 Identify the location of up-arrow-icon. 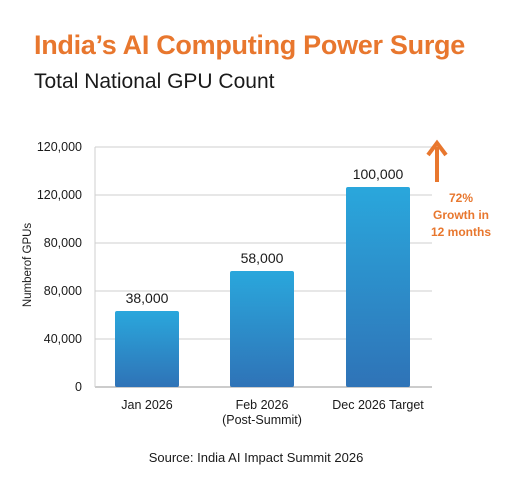
(437, 160).